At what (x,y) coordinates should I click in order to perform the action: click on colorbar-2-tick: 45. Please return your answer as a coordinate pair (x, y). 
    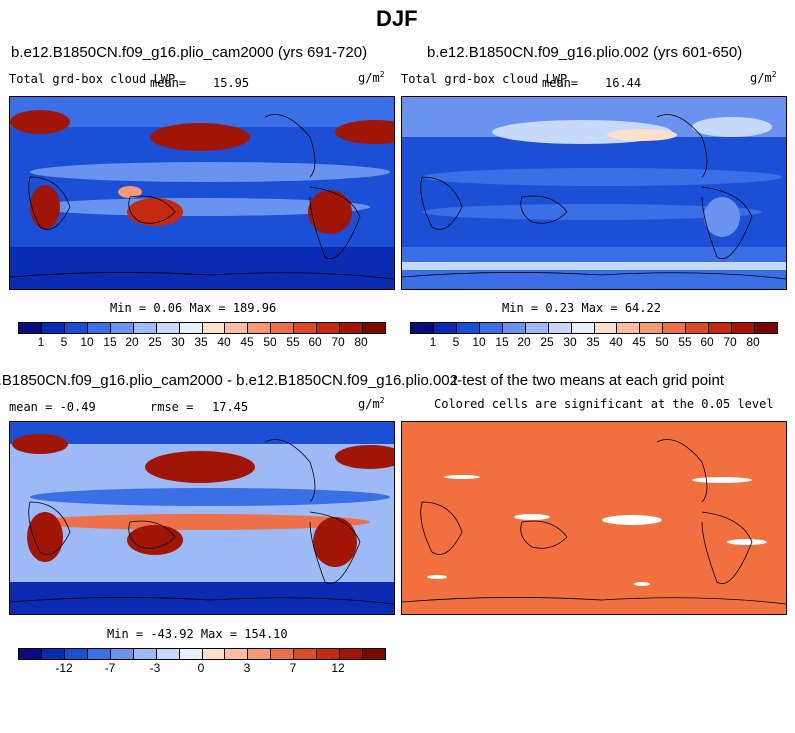
    Looking at the image, I should click on (639, 342).